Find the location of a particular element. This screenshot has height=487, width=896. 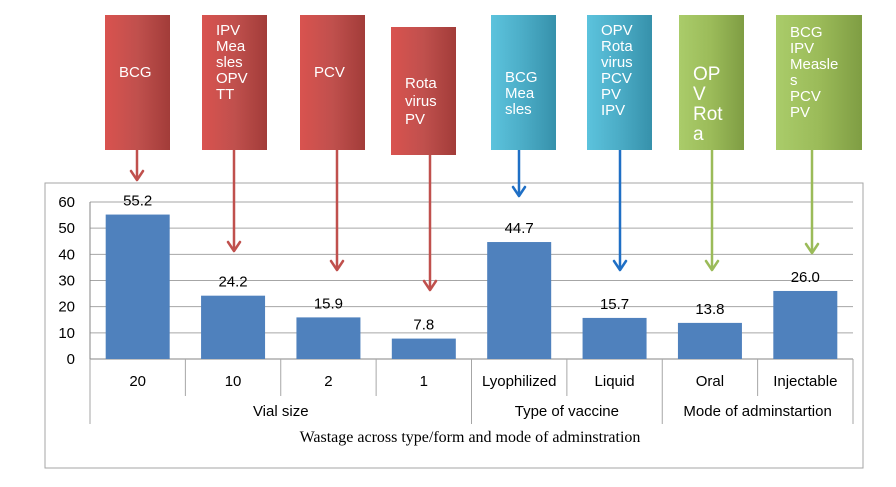

callout-text: V is located at coordinates (699, 94).